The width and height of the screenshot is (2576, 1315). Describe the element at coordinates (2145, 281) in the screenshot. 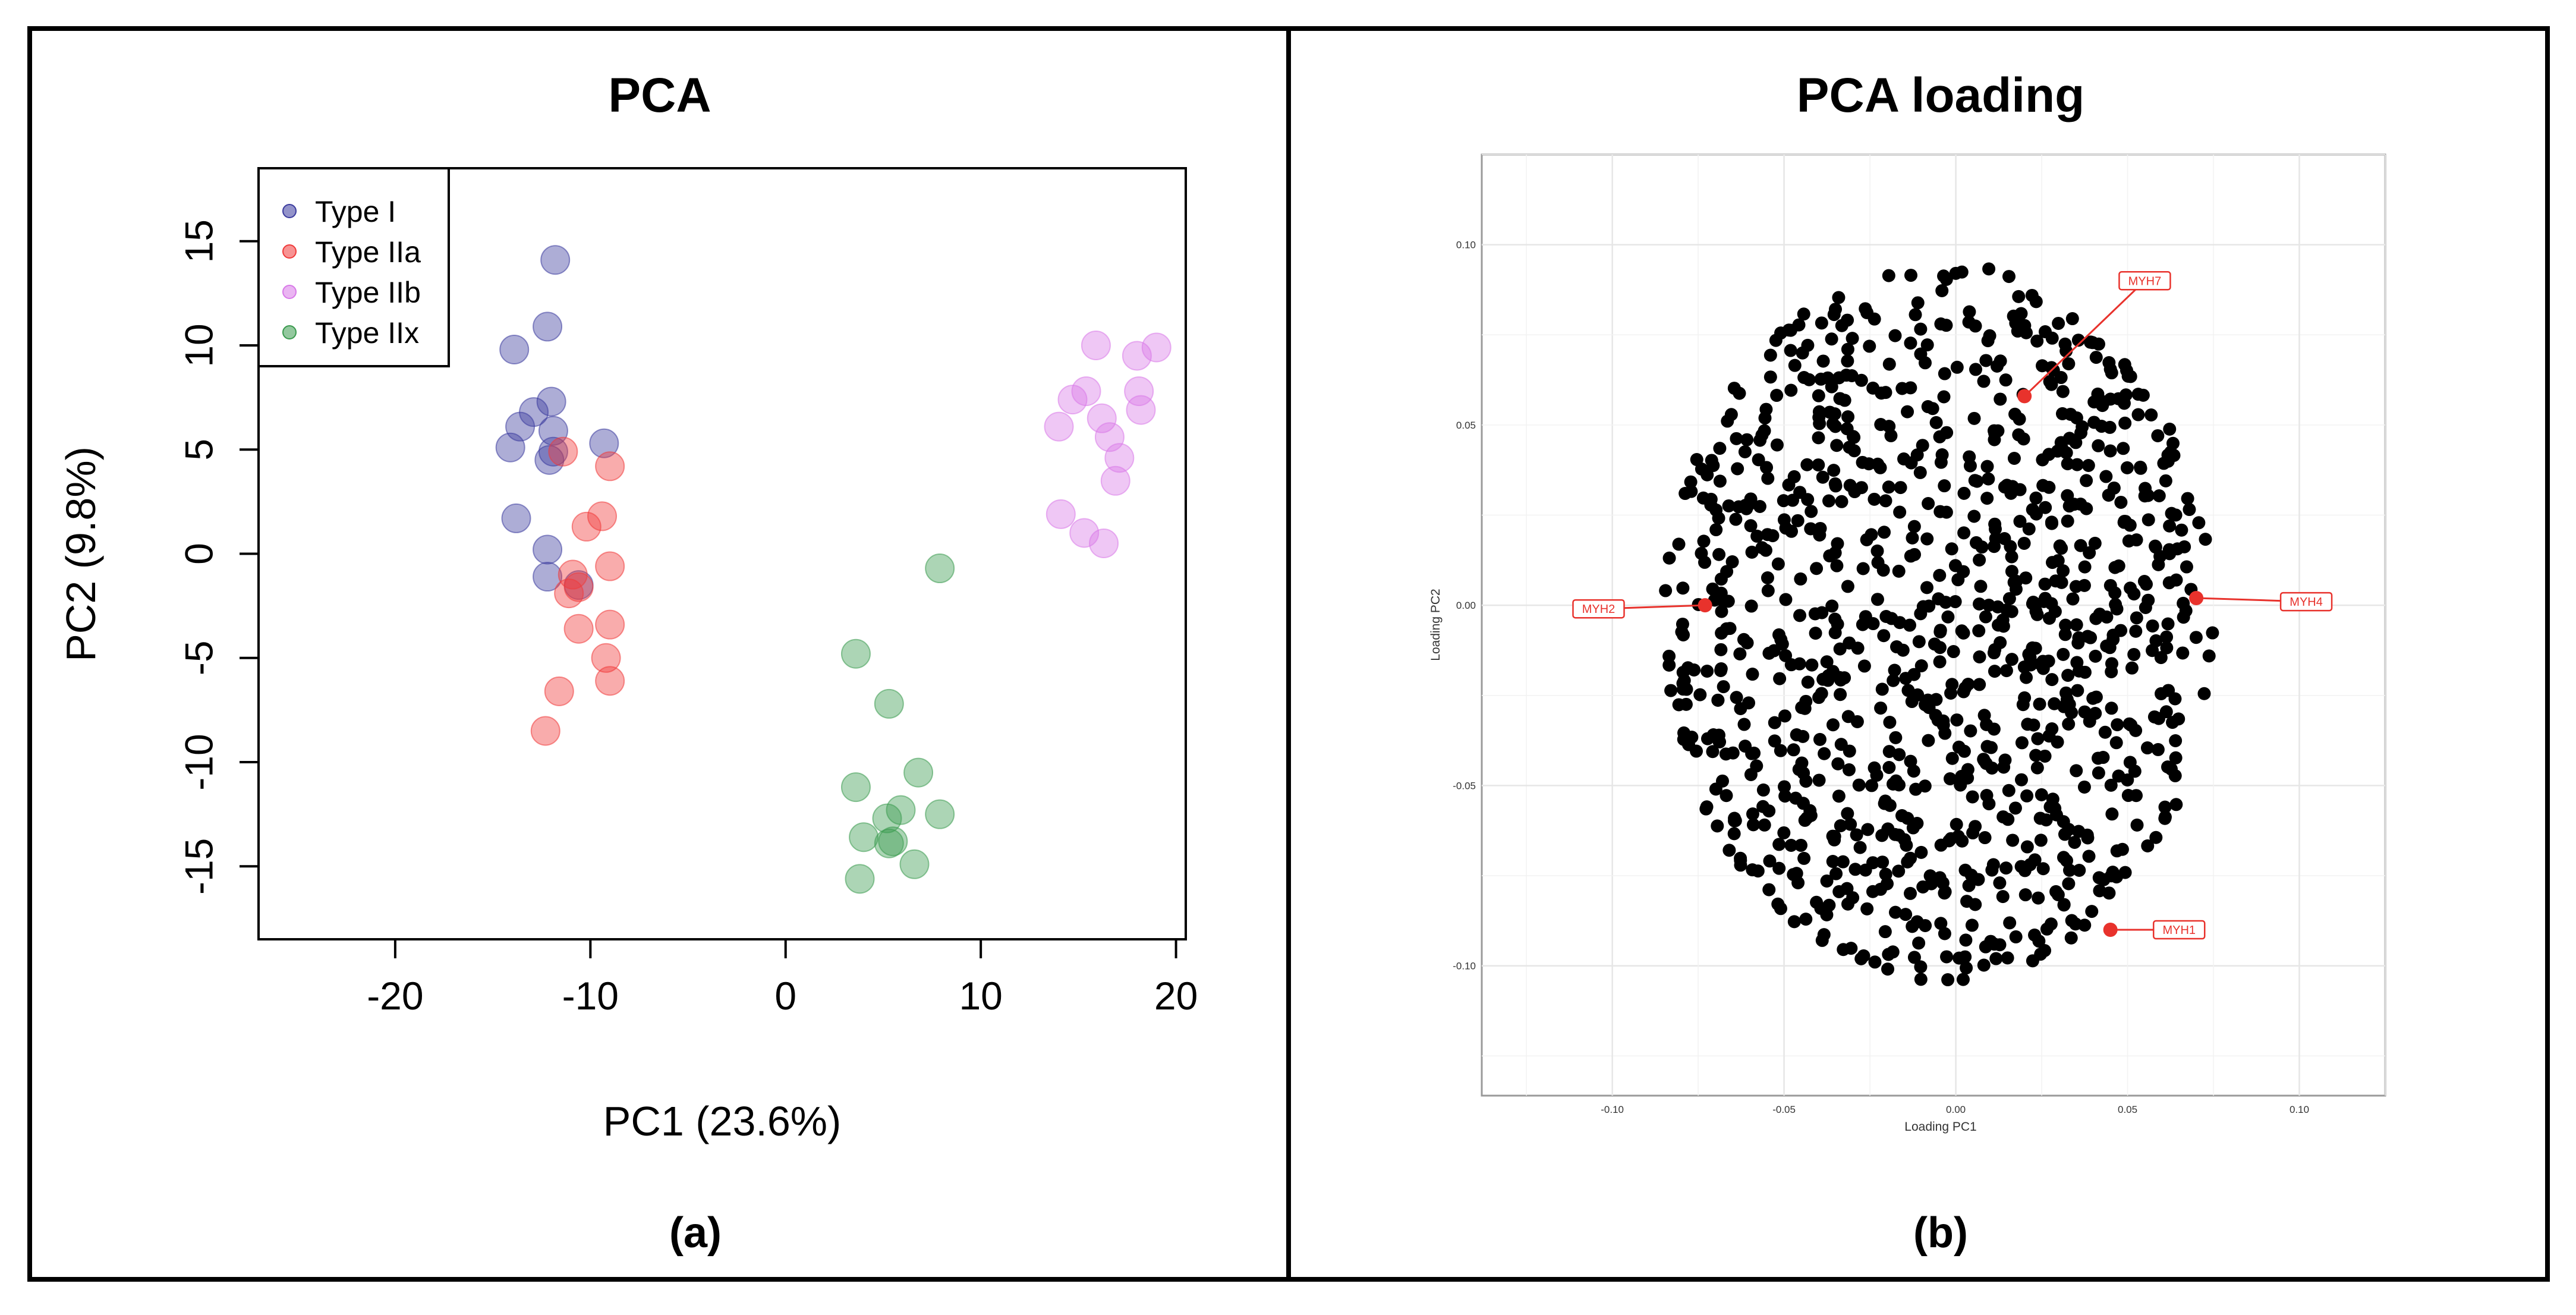

I see `gene-label-myh7: MYH7` at that location.